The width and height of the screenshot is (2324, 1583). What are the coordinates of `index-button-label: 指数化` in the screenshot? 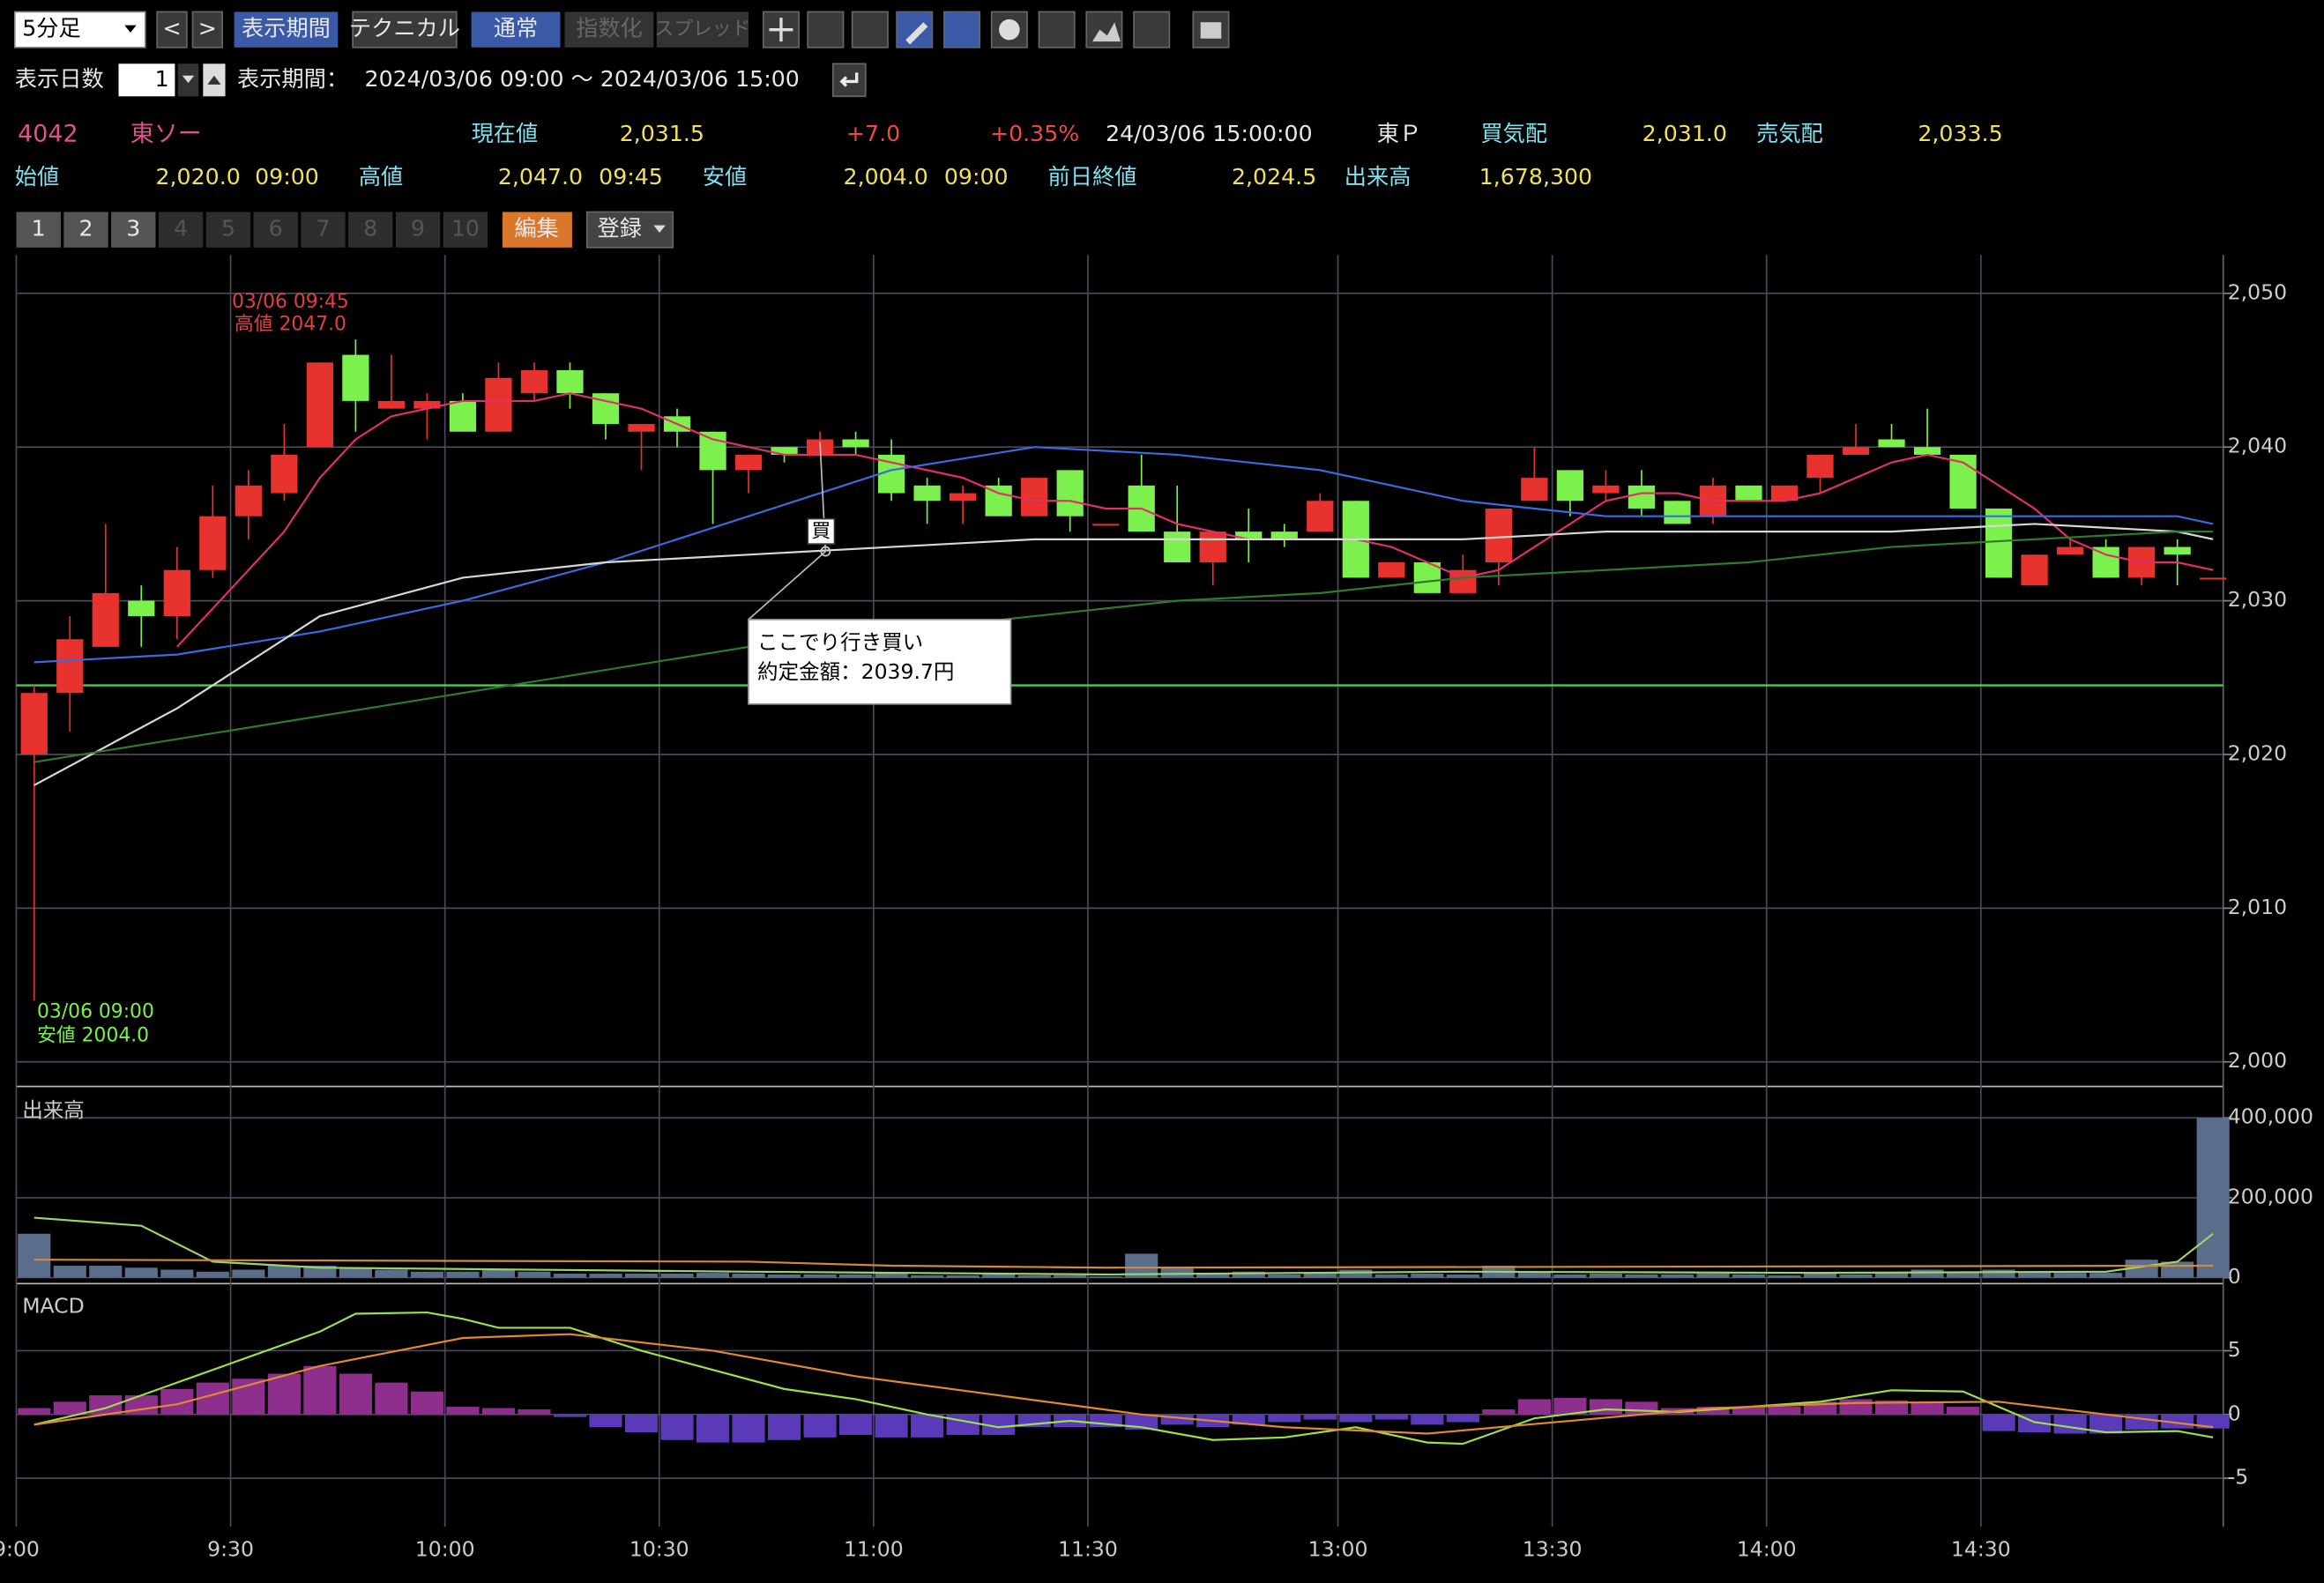 It's located at (609, 28).